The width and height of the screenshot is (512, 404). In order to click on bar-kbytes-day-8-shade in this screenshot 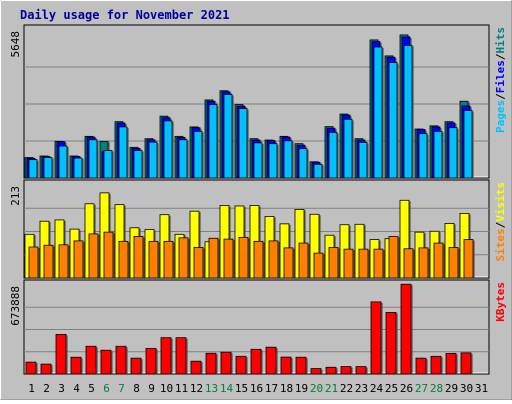, I will do `click(142, 366)`.